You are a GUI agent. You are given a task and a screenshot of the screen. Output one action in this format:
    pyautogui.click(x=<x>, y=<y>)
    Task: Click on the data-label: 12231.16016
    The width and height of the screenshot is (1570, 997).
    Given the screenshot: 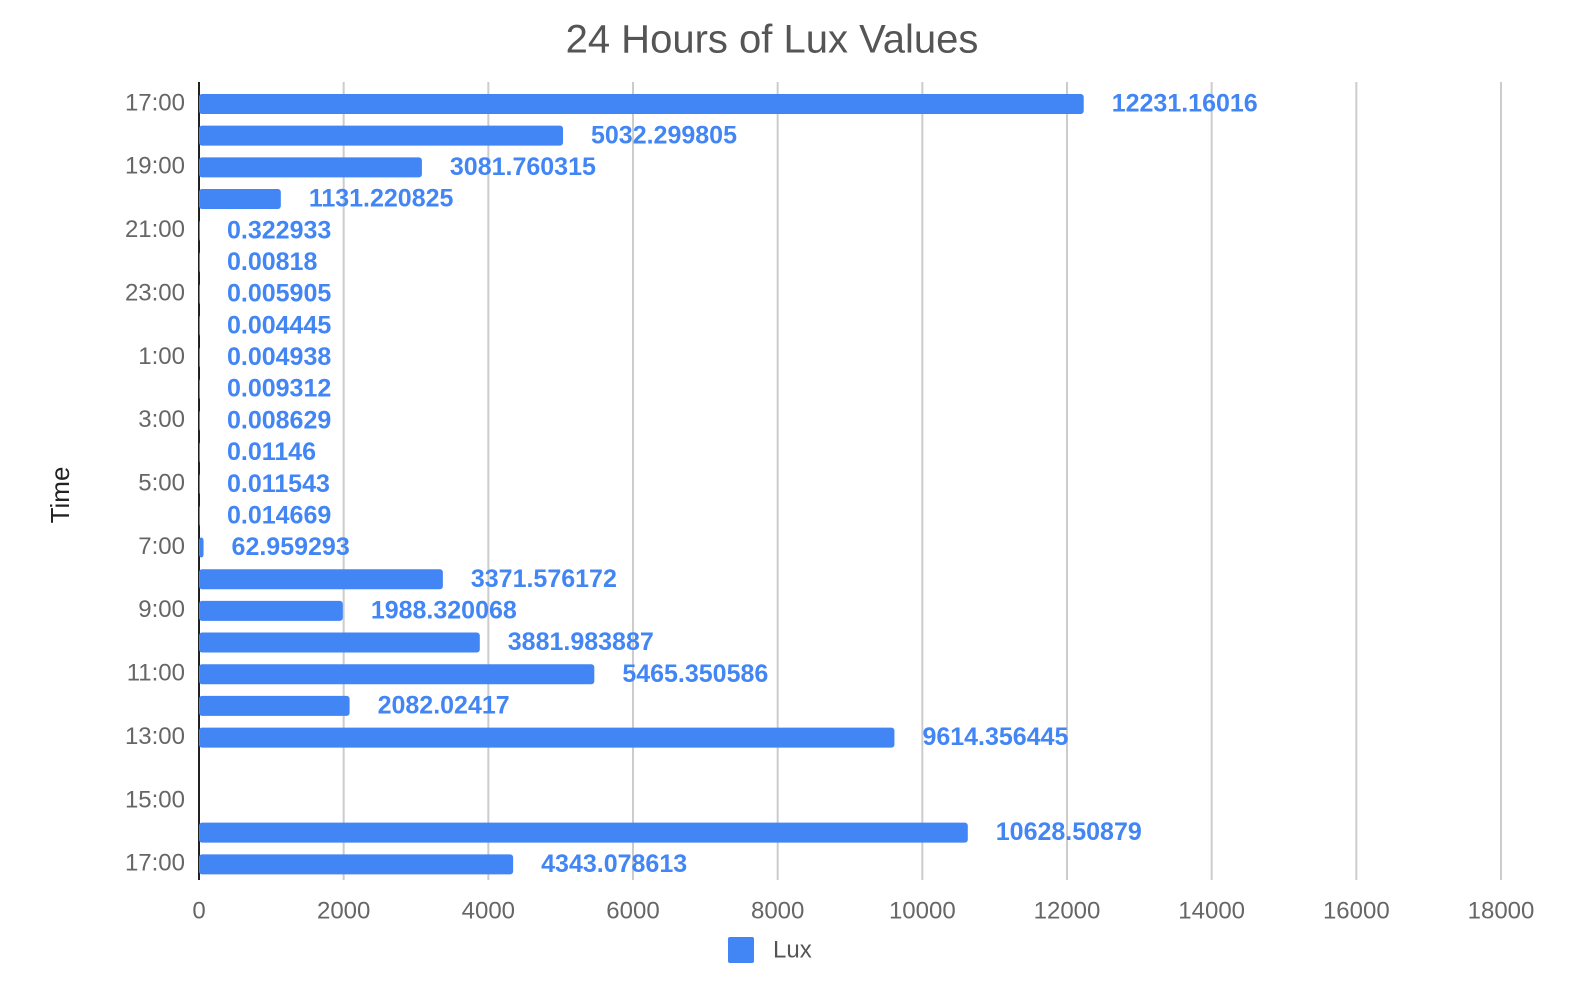 What is the action you would take?
    pyautogui.click(x=1185, y=104)
    